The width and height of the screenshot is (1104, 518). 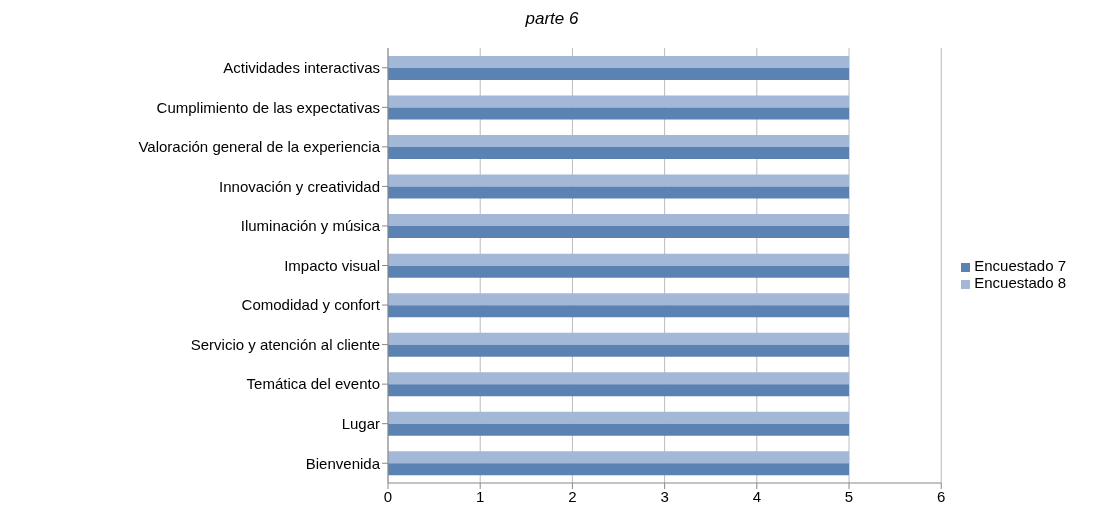 I want to click on y-tick-label: Impacto visual, so click(x=332, y=265).